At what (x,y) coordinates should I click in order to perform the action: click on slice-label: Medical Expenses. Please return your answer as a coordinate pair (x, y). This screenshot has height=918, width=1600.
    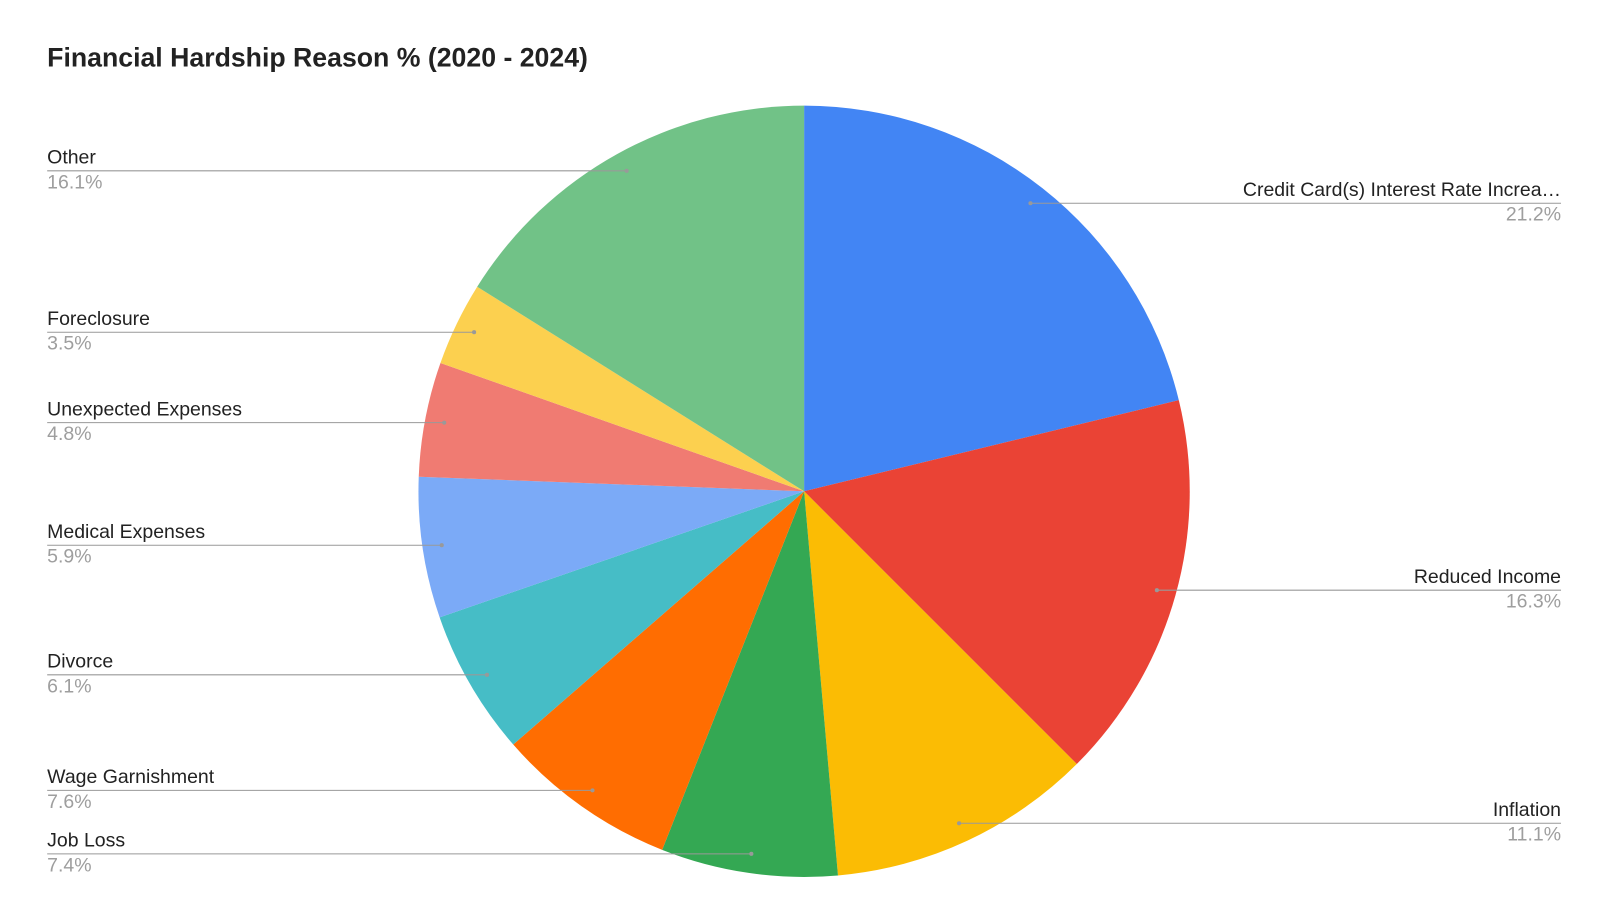
    Looking at the image, I should click on (126, 532).